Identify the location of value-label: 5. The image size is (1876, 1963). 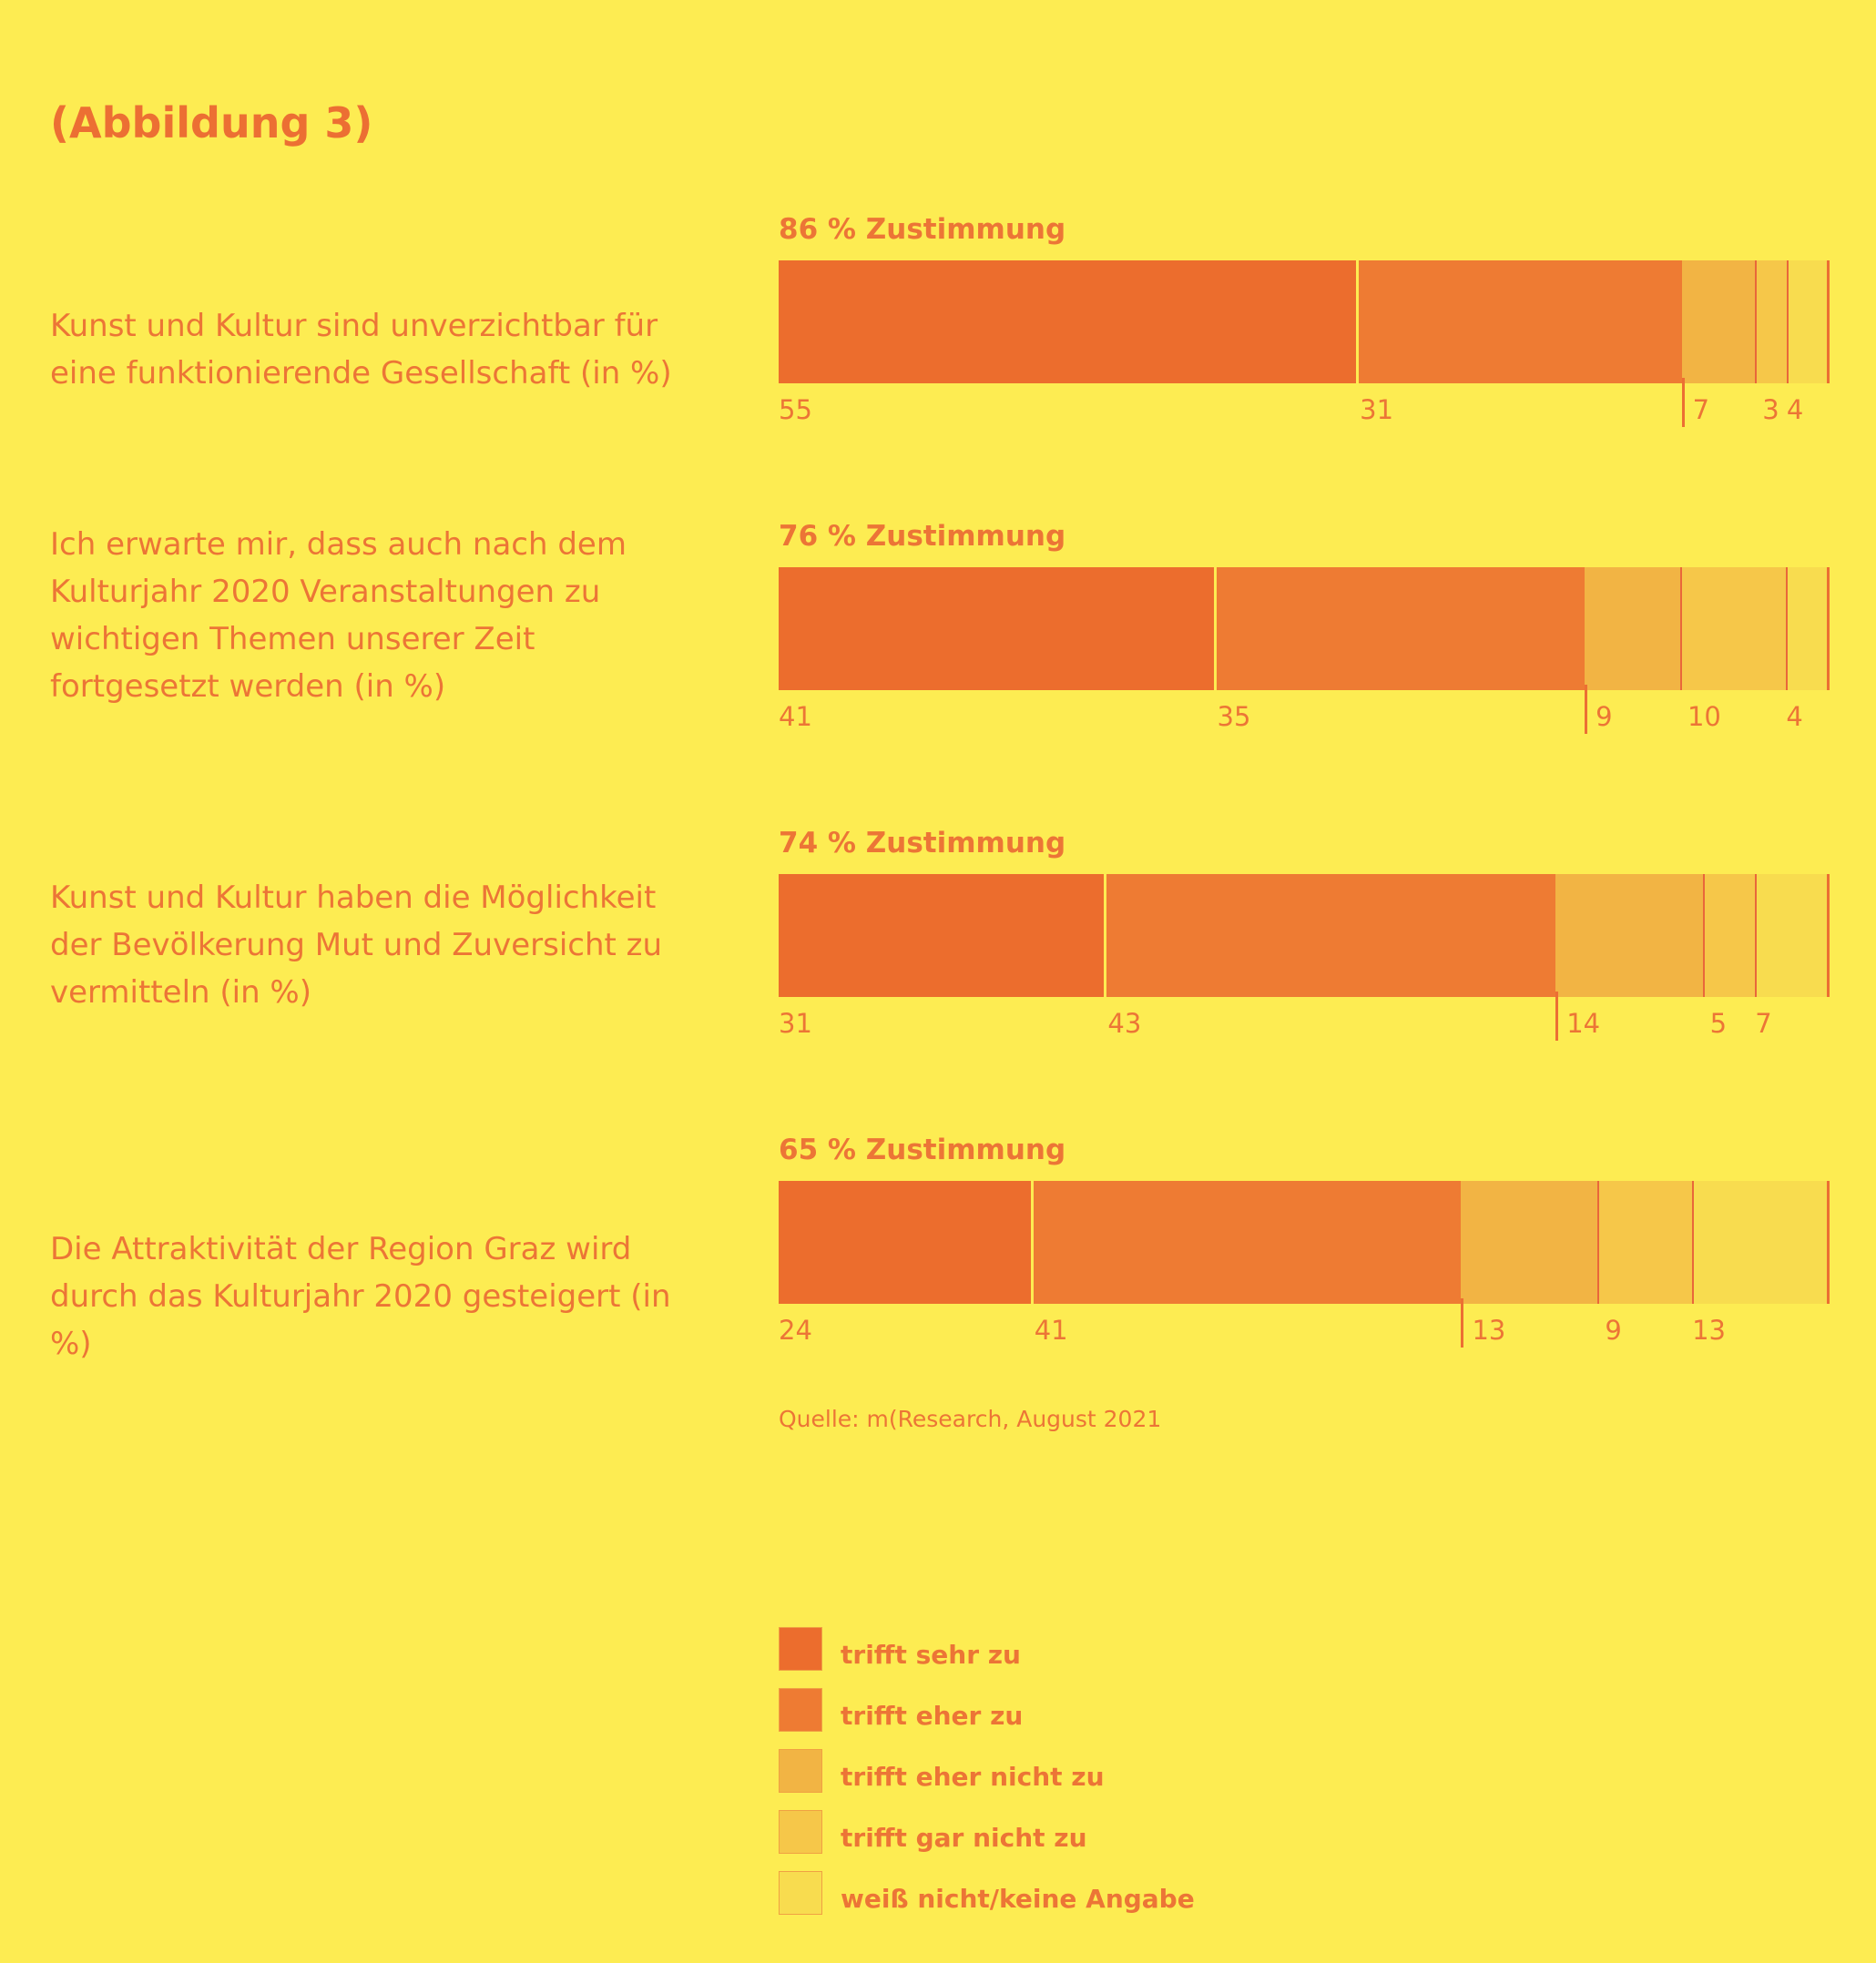
(1718, 1023).